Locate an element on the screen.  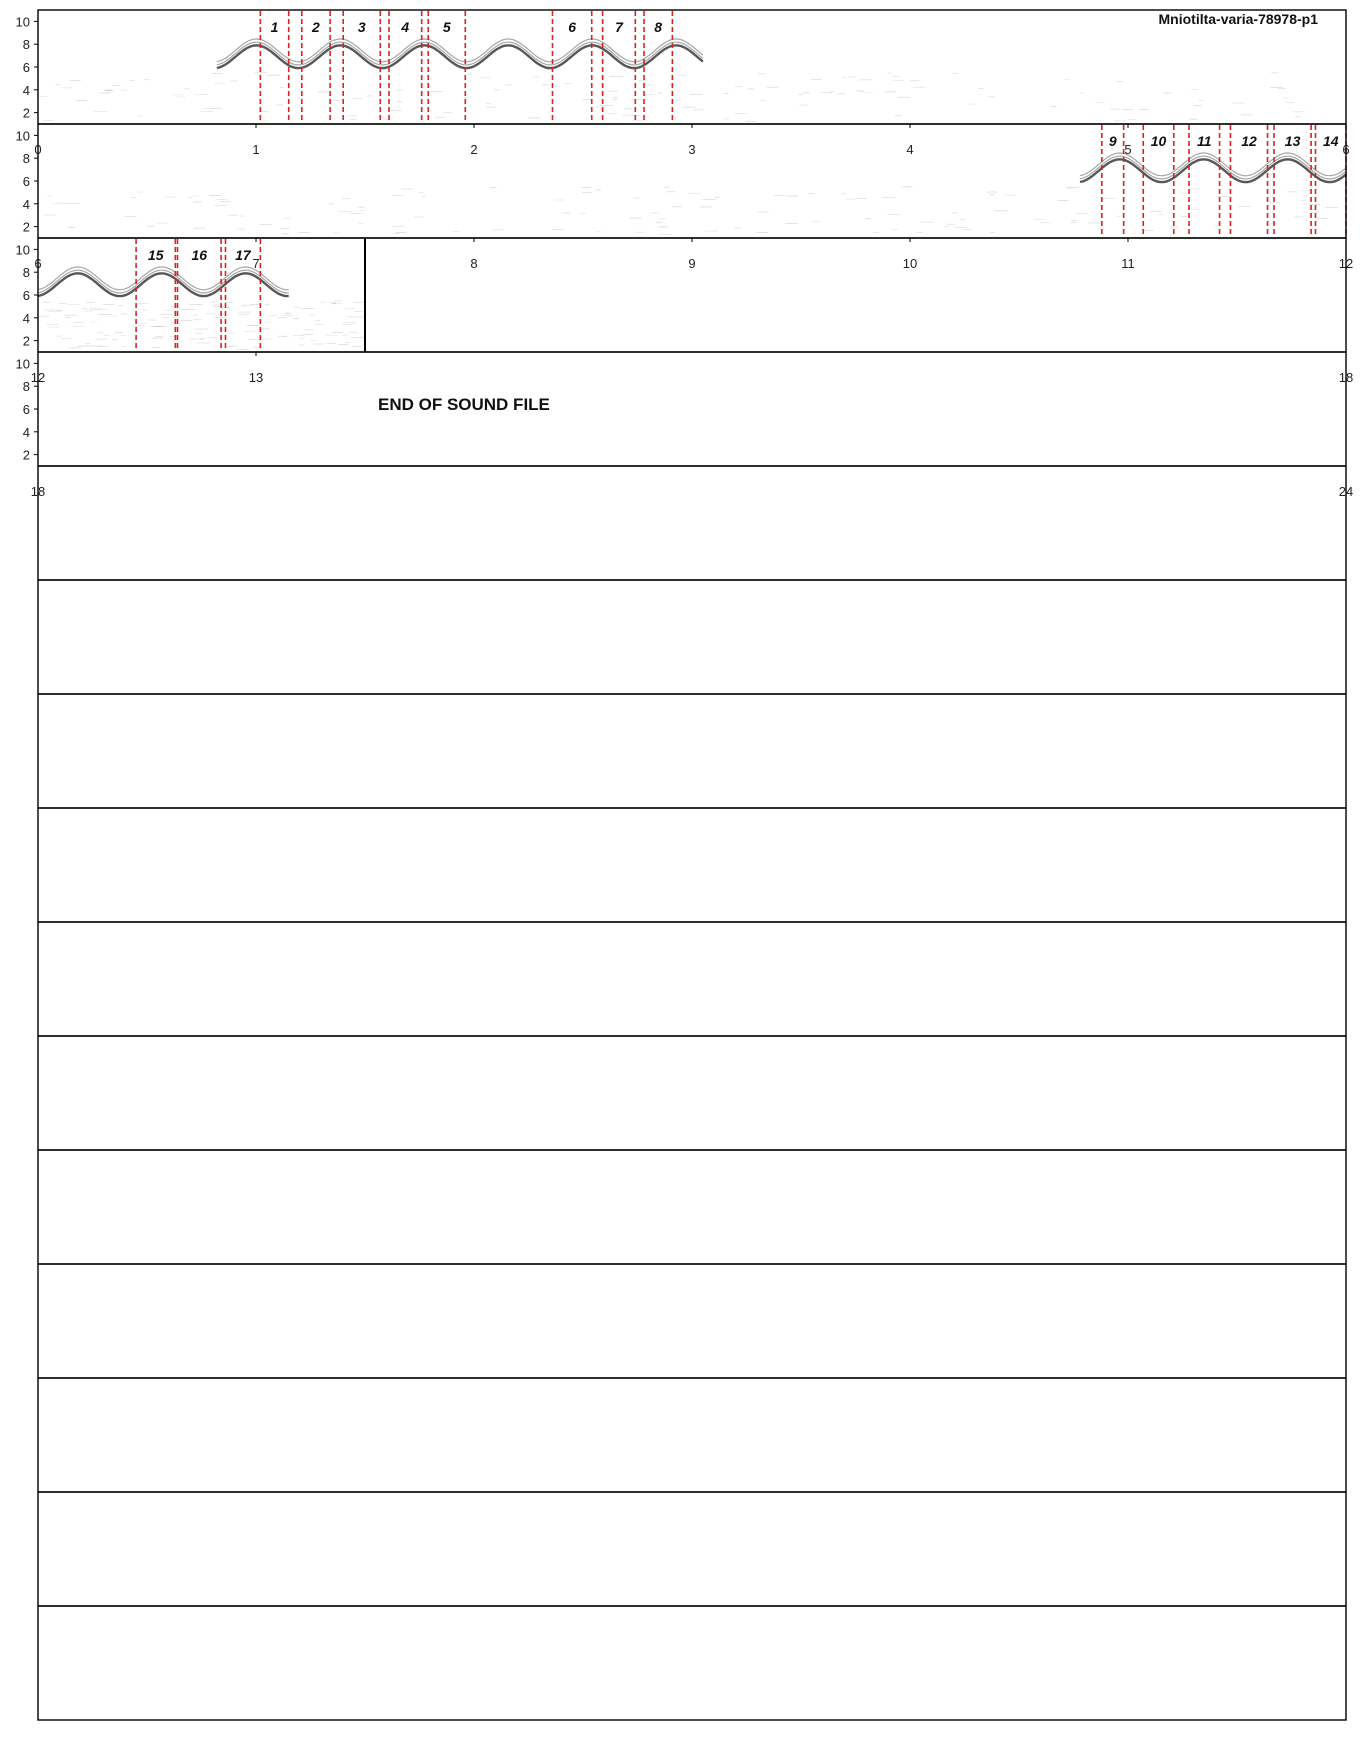
x-tick-label: 4 is located at coordinates (909, 149).